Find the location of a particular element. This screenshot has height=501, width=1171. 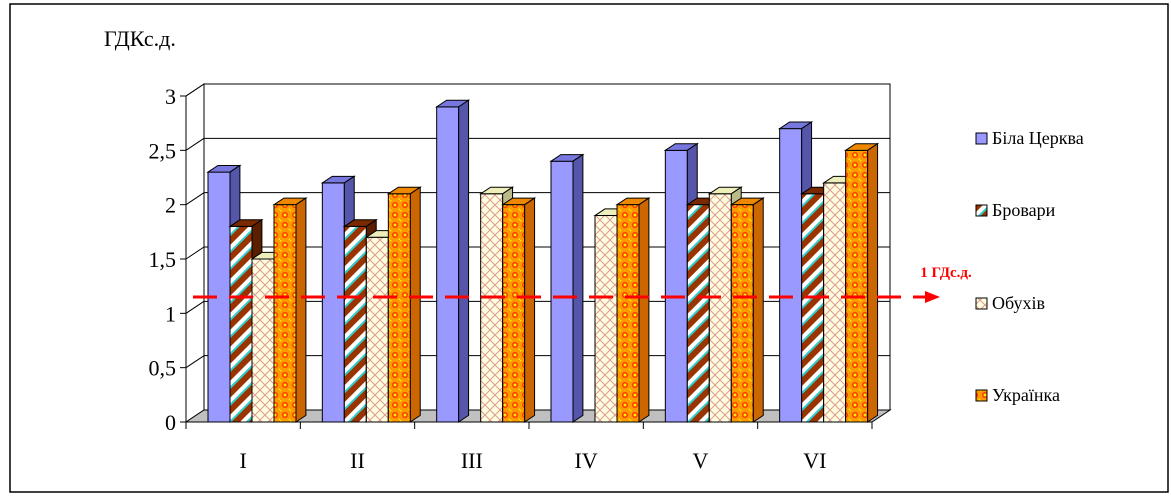

legend-item: Українка is located at coordinates (1017, 395).